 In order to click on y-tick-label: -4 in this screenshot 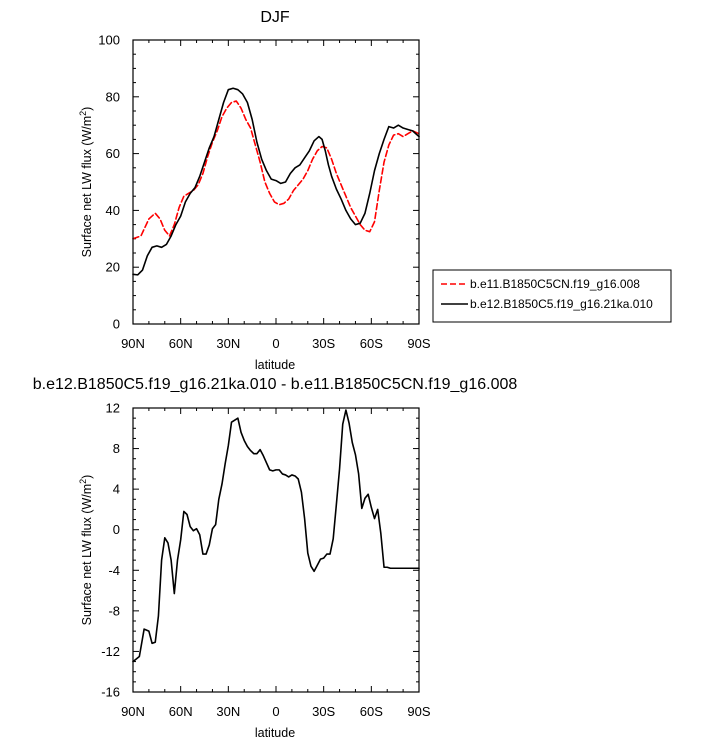, I will do `click(114, 570)`.